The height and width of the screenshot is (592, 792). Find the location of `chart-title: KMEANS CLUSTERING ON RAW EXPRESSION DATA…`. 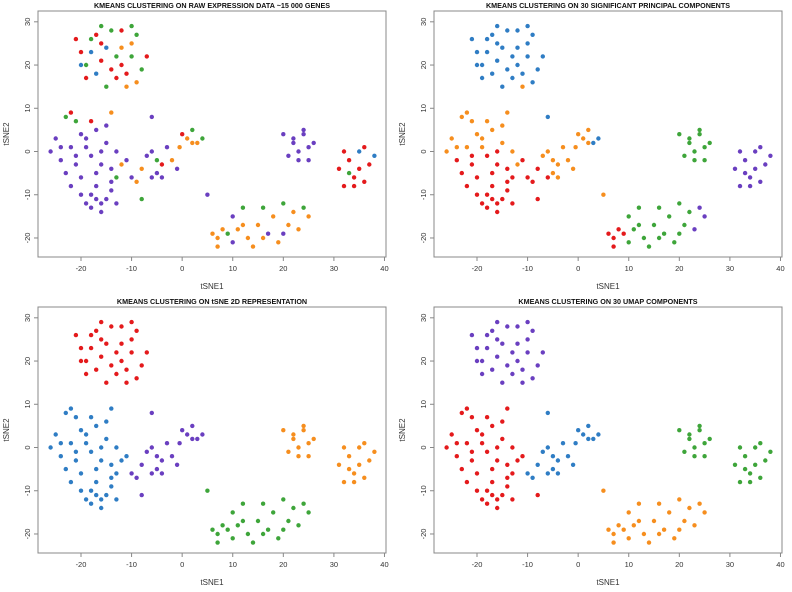

chart-title: KMEANS CLUSTERING ON RAW EXPRESSION DATA… is located at coordinates (212, 5).